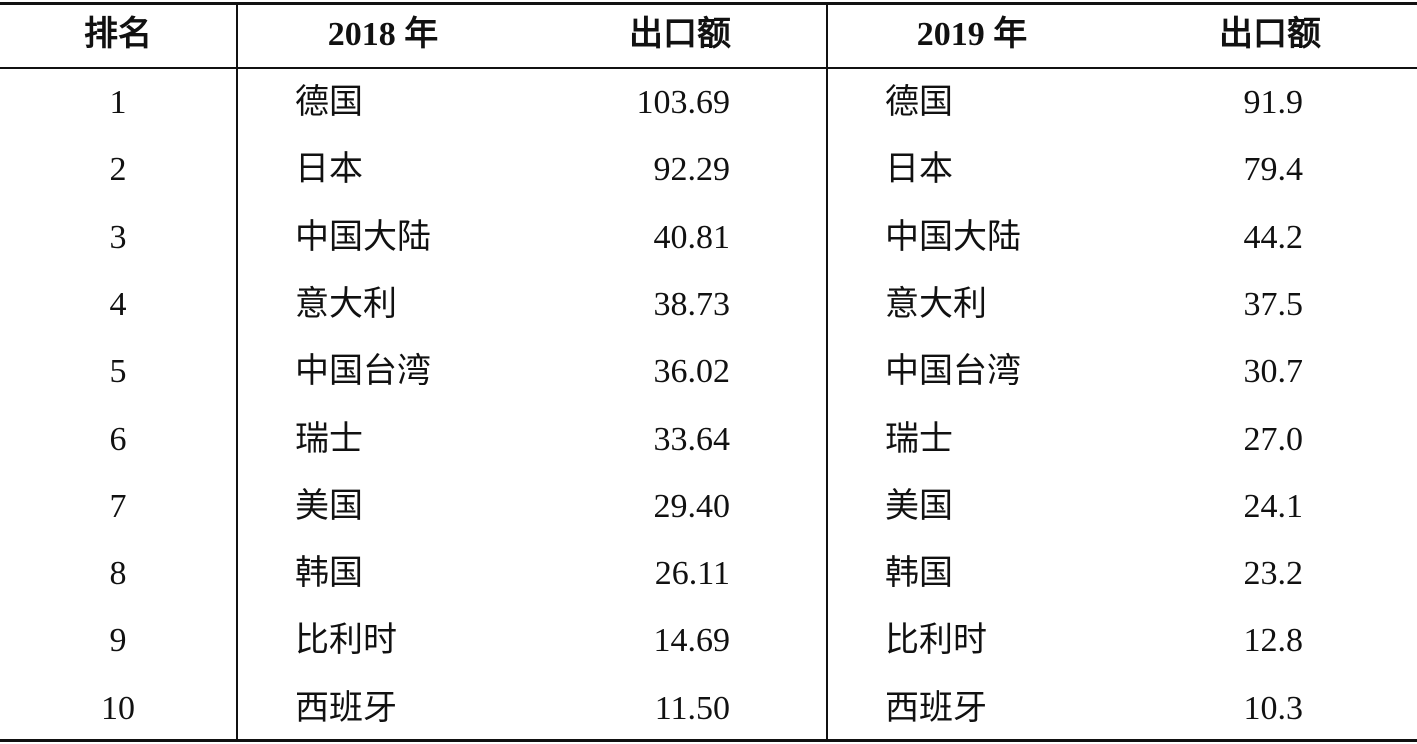 The height and width of the screenshot is (744, 1417). Describe the element at coordinates (1273, 372) in the screenshot. I see `export-value: 30.7` at that location.